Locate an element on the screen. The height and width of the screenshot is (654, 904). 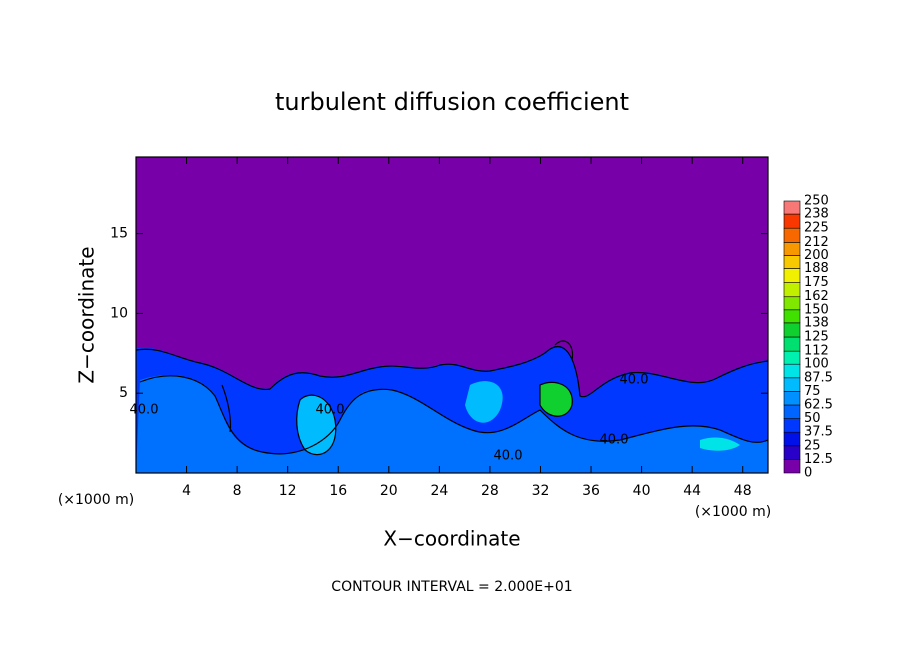
y-axis-label: Z−coordinate is located at coordinates (87, 314).